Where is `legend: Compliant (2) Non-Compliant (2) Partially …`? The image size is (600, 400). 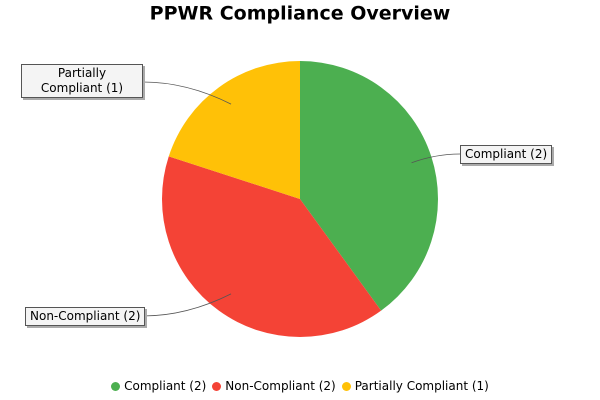 legend: Compliant (2) Non-Compliant (2) Partially … is located at coordinates (300, 386).